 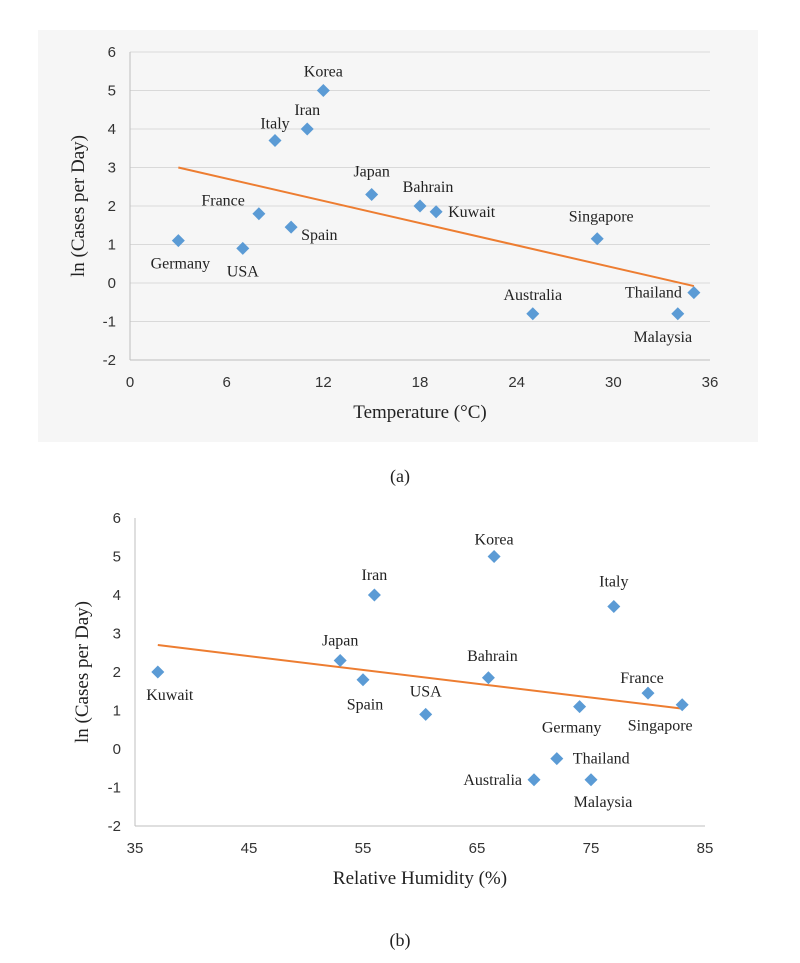 What do you see at coordinates (112, 168) in the screenshot?
I see `chart0-y-tick-label: 3` at bounding box center [112, 168].